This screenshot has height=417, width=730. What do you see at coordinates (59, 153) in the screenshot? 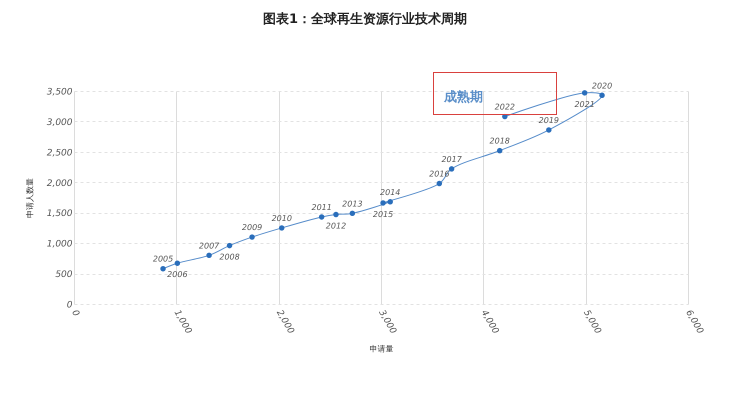
I see `y-tick-label: 2,500` at bounding box center [59, 153].